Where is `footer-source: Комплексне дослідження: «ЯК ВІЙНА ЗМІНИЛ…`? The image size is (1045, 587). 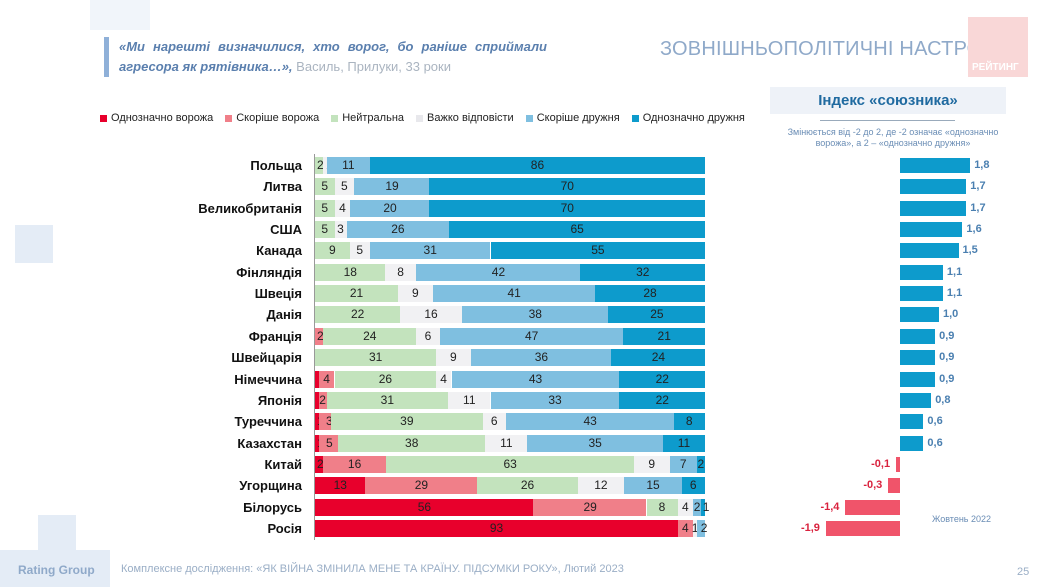 footer-source: Комплексне дослідження: «ЯК ВІЙНА ЗМІНИЛ… is located at coordinates (372, 569).